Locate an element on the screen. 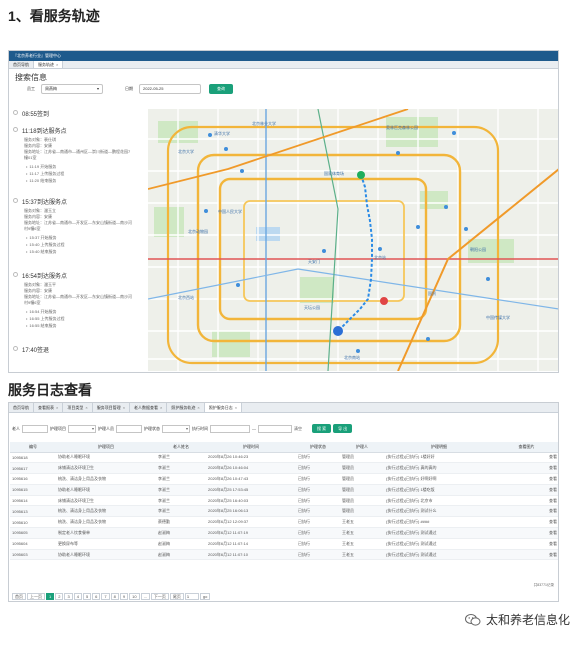 The image size is (584, 648). column-header-time: 护理时间 is located at coordinates (251, 447).